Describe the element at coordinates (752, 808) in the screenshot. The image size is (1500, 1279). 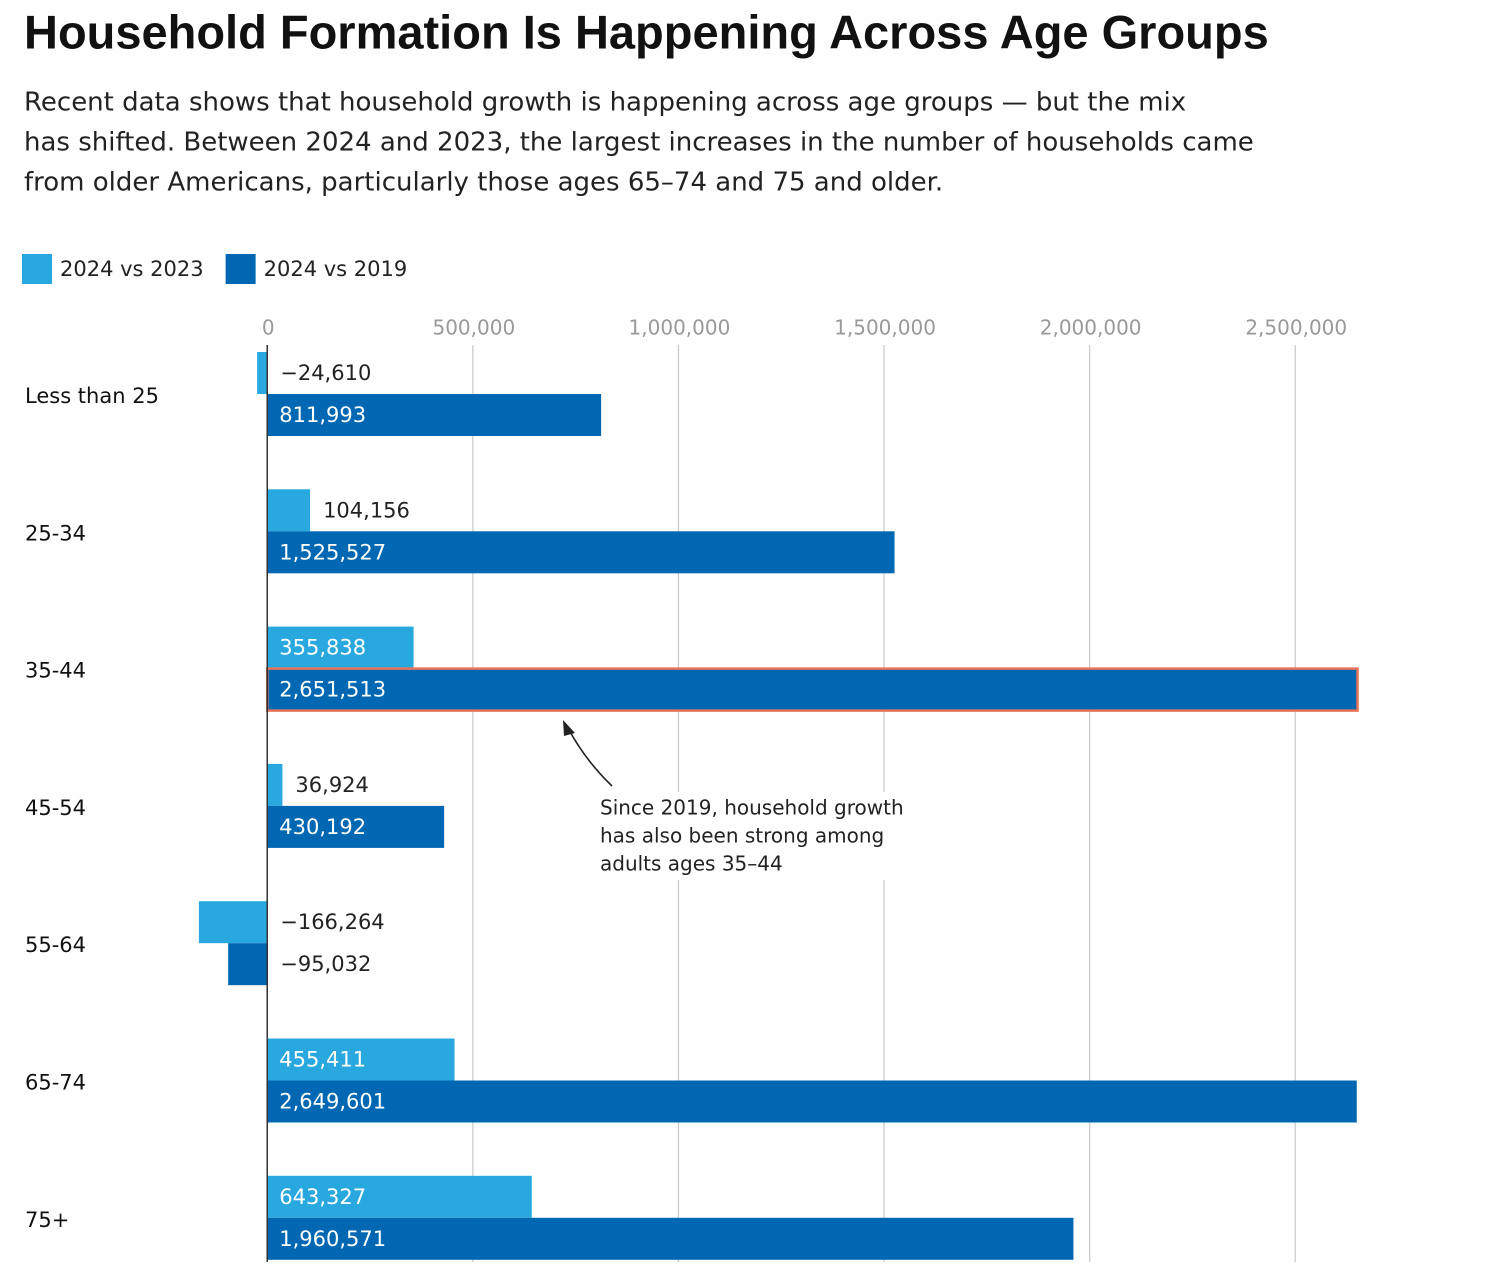
I see `annotation-line: Since 2019, household growth` at that location.